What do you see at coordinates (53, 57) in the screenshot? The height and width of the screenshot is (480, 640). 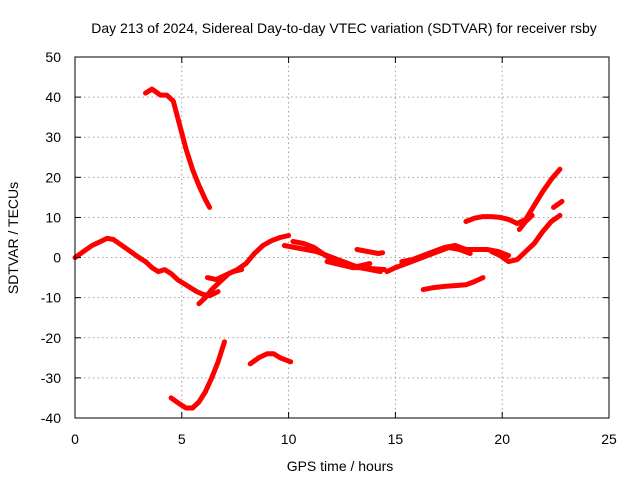 I see `y-tick-label: 50` at bounding box center [53, 57].